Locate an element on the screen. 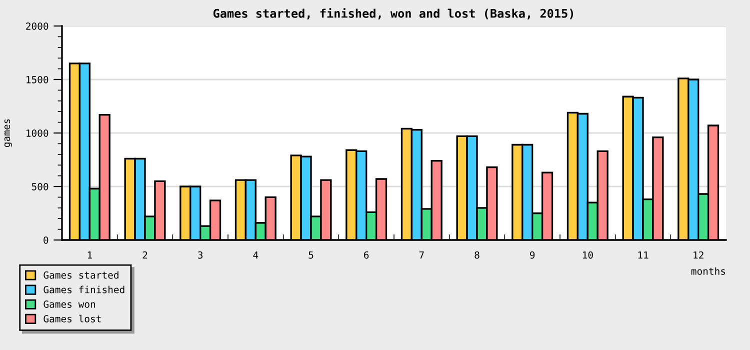 The width and height of the screenshot is (750, 350). x-tick-label: 7 is located at coordinates (421, 255).